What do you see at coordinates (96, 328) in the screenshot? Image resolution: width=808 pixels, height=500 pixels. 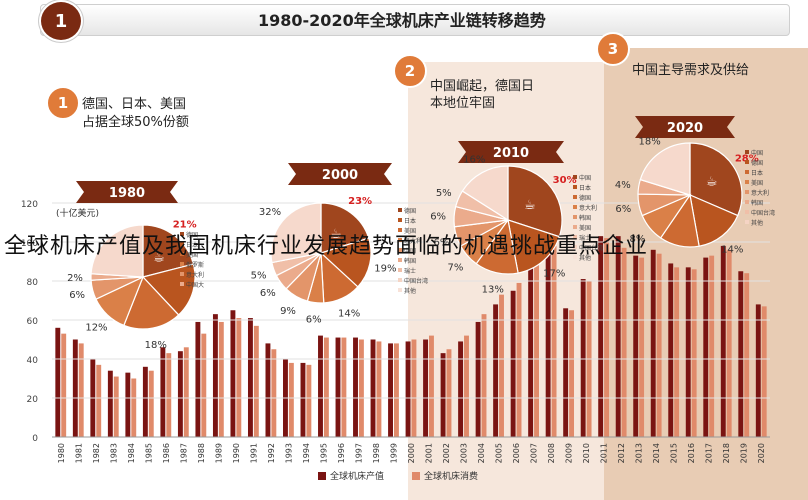 I see `pie-data-label: 12%` at bounding box center [96, 328].